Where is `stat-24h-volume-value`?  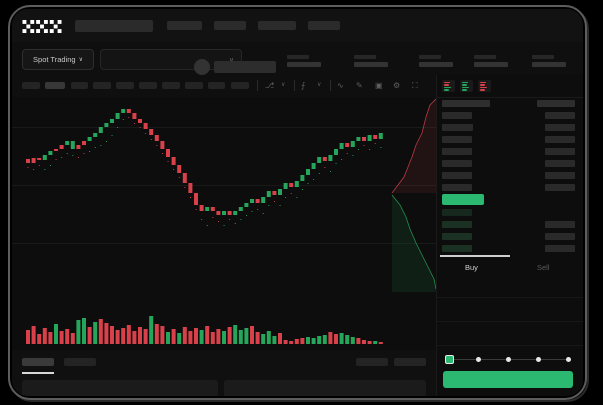 stat-24h-volume-value is located at coordinates (549, 64).